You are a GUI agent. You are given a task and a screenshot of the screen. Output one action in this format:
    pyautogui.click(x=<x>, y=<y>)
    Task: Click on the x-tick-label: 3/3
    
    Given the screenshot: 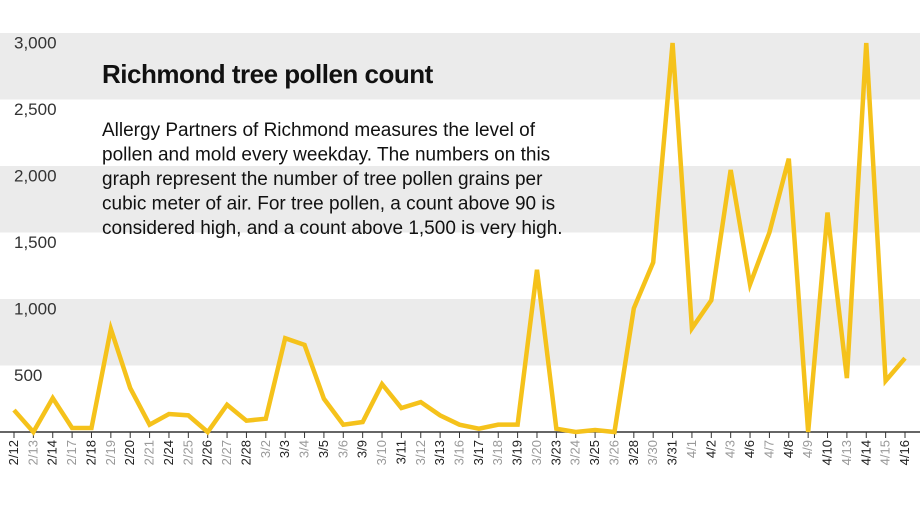 What is the action you would take?
    pyautogui.click(x=284, y=449)
    